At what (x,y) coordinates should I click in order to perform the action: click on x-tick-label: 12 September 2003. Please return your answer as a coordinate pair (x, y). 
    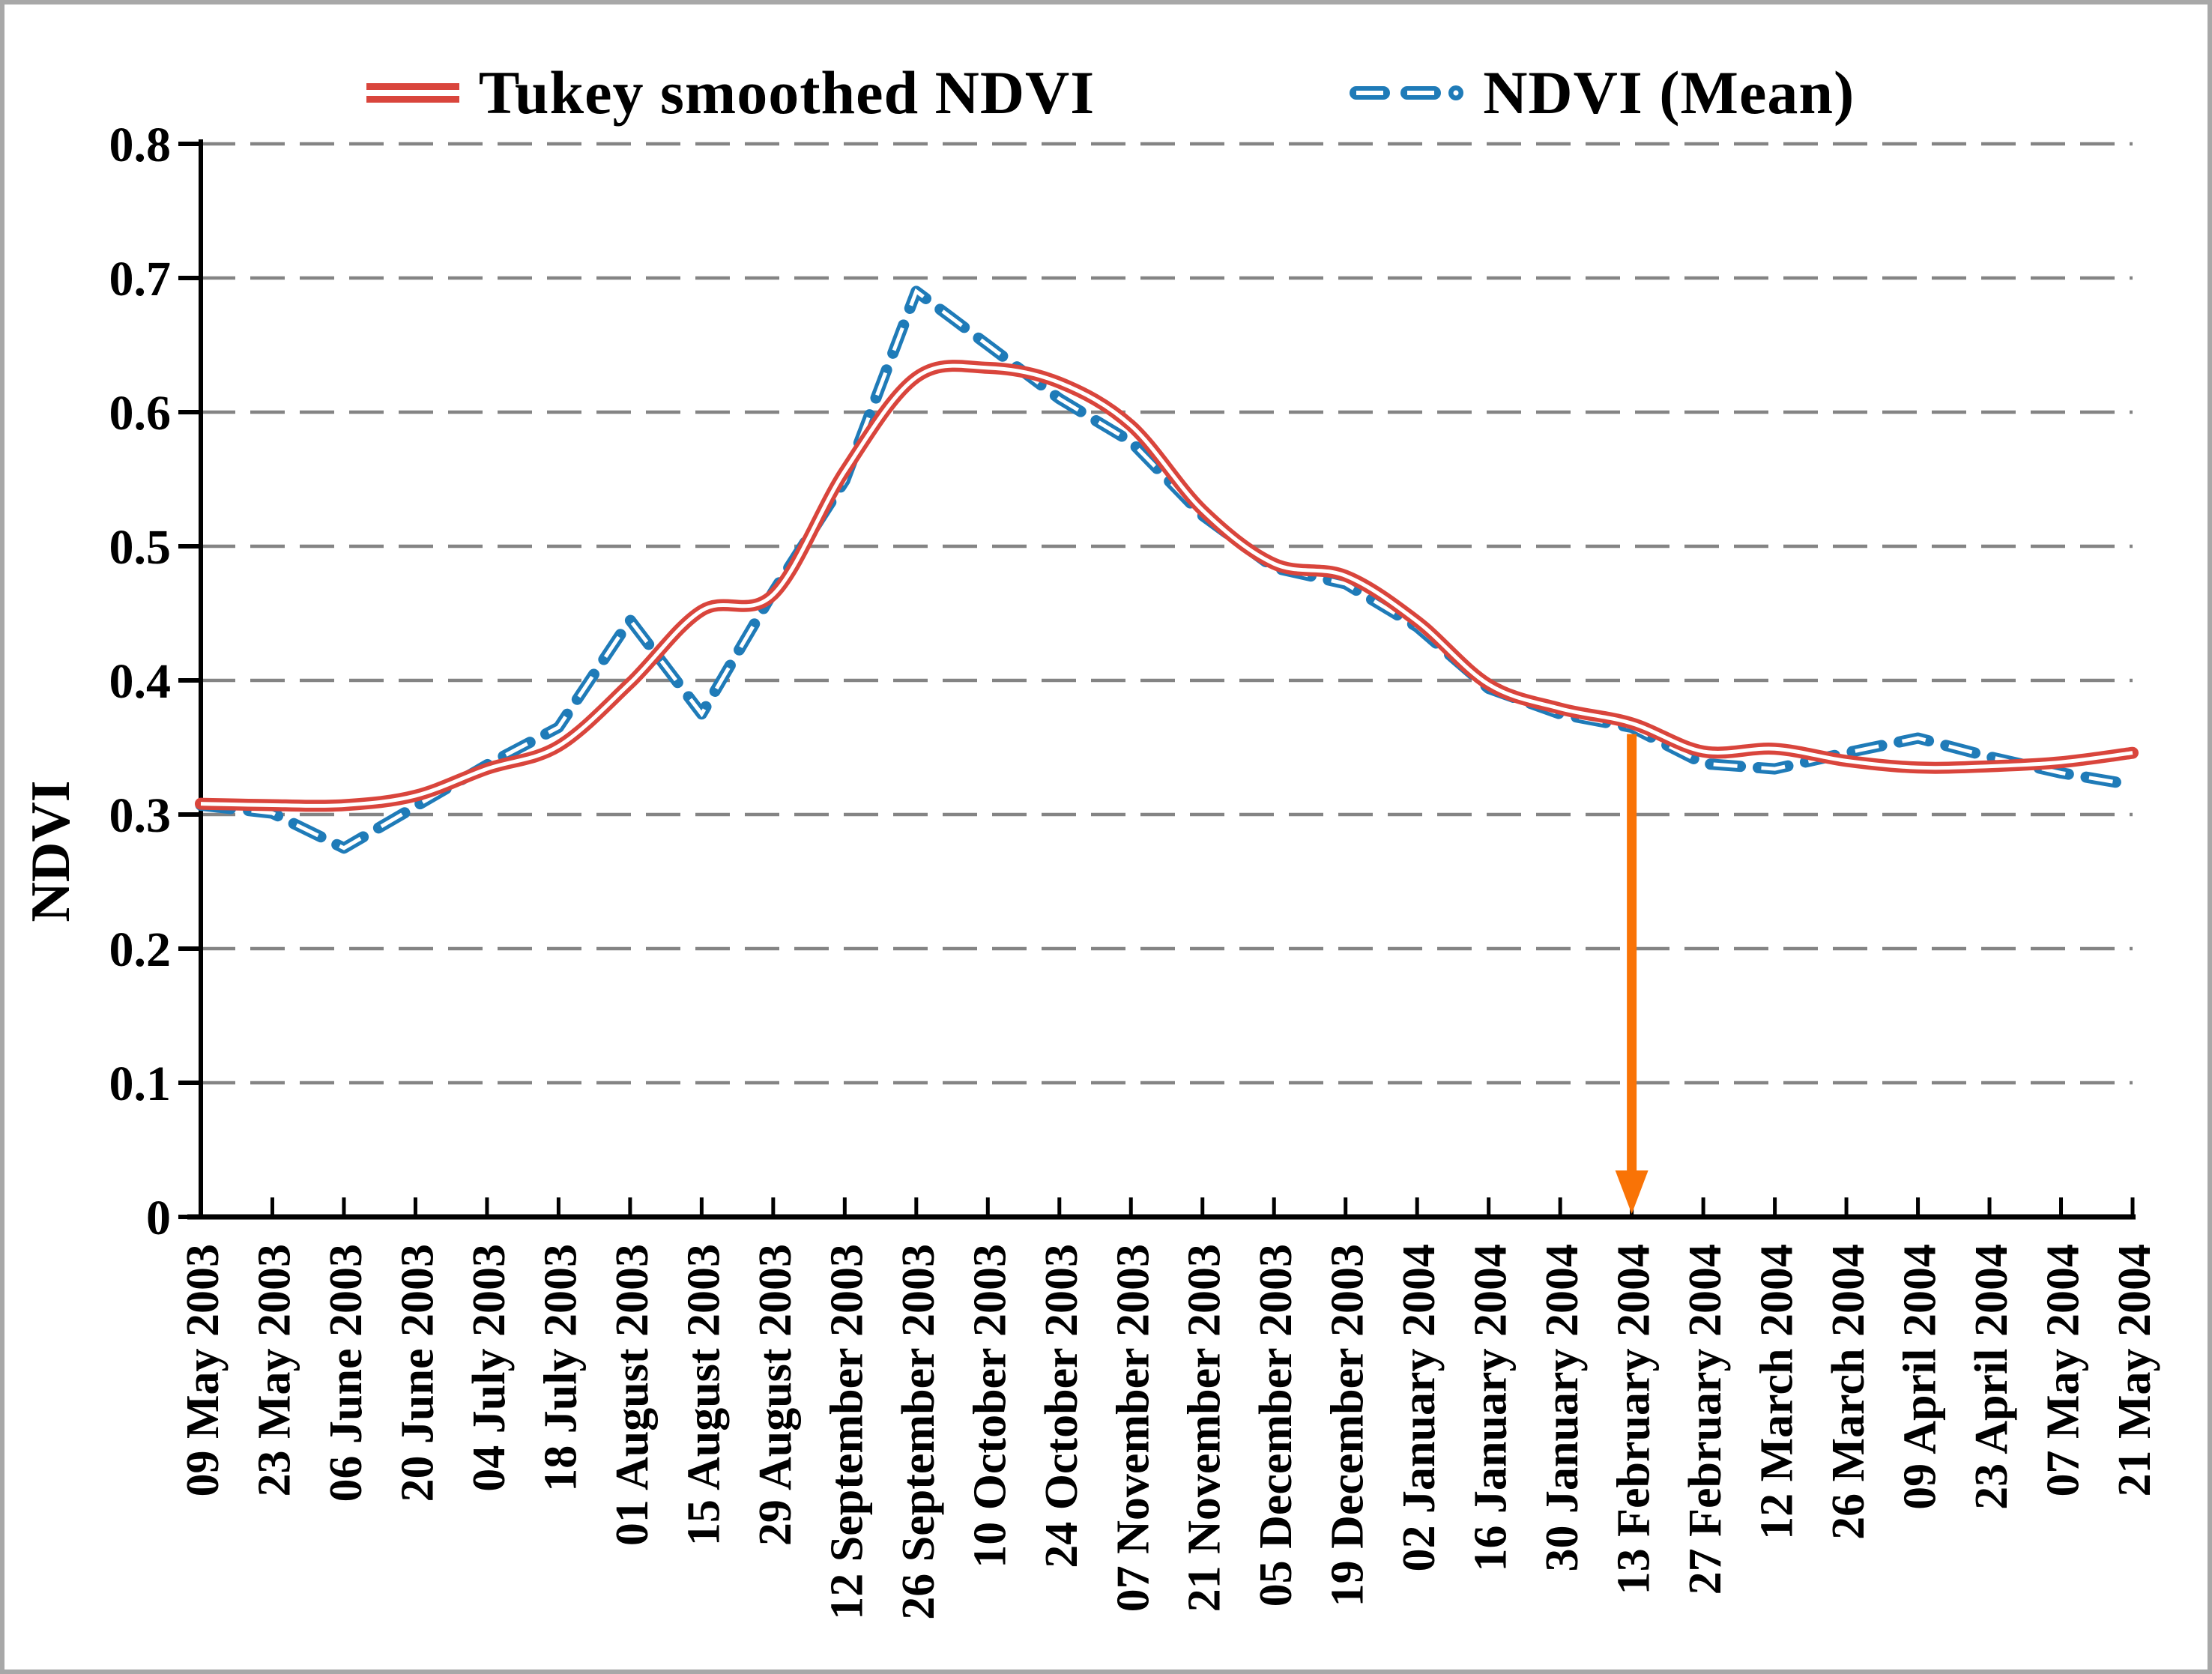
    Looking at the image, I should click on (847, 1432).